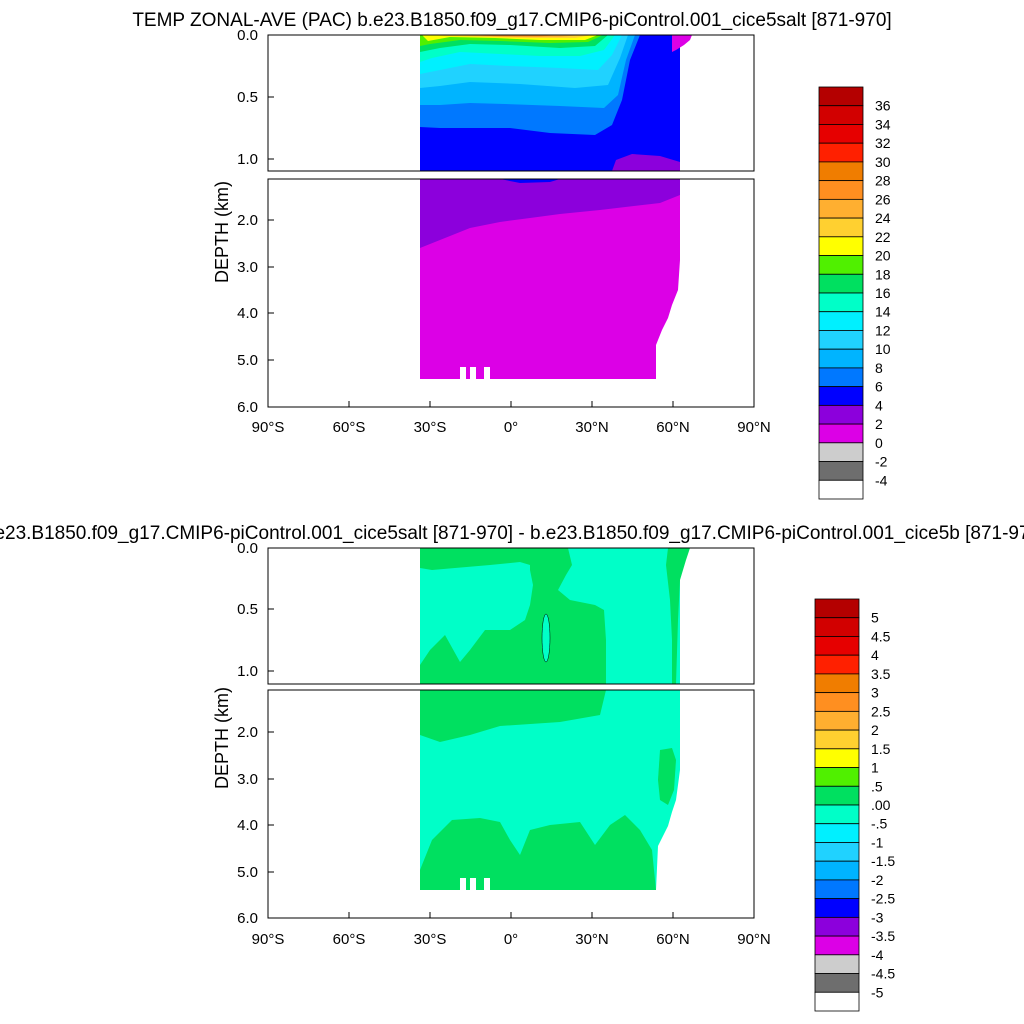 The height and width of the screenshot is (1024, 1024). I want to click on panel-1-ytick-0: 0.0, so click(247, 35).